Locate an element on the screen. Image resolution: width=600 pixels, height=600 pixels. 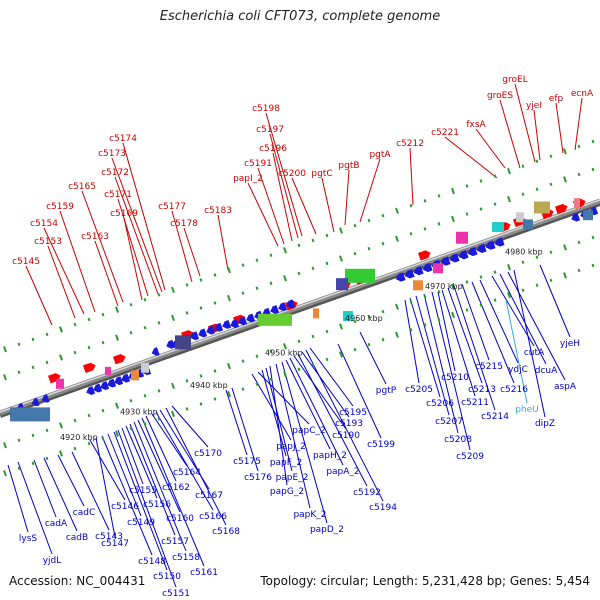
gene-label: c5151 is located at coordinates (176, 594).